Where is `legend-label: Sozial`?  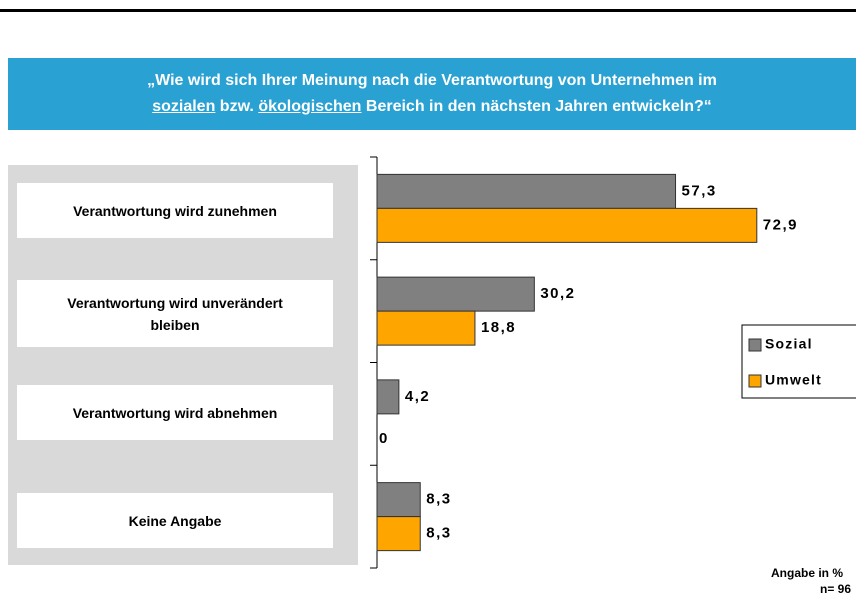
legend-label: Sozial is located at coordinates (789, 344).